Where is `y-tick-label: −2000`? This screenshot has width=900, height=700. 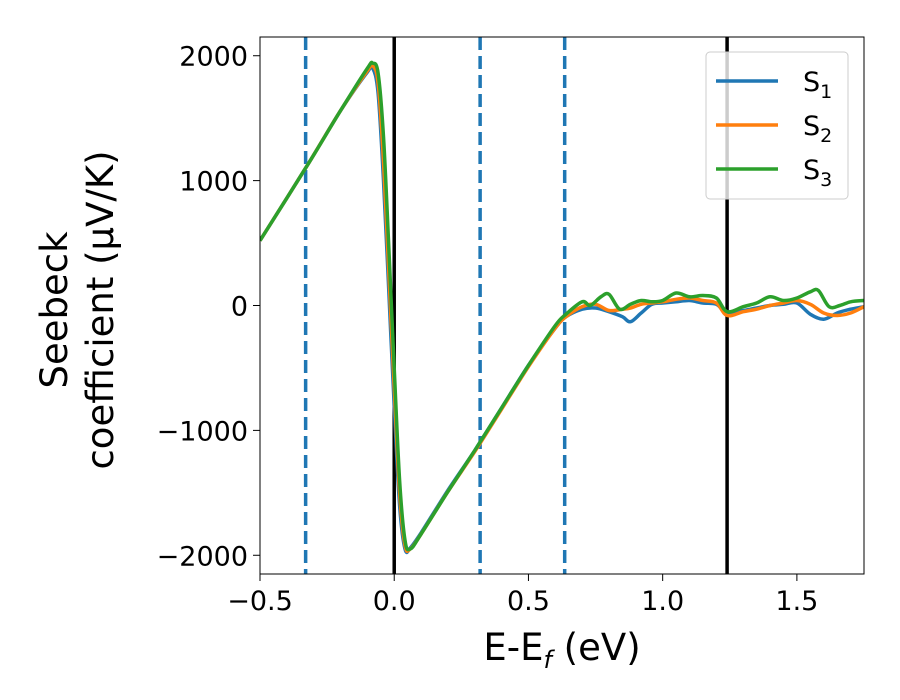 y-tick-label: −2000 is located at coordinates (202, 556).